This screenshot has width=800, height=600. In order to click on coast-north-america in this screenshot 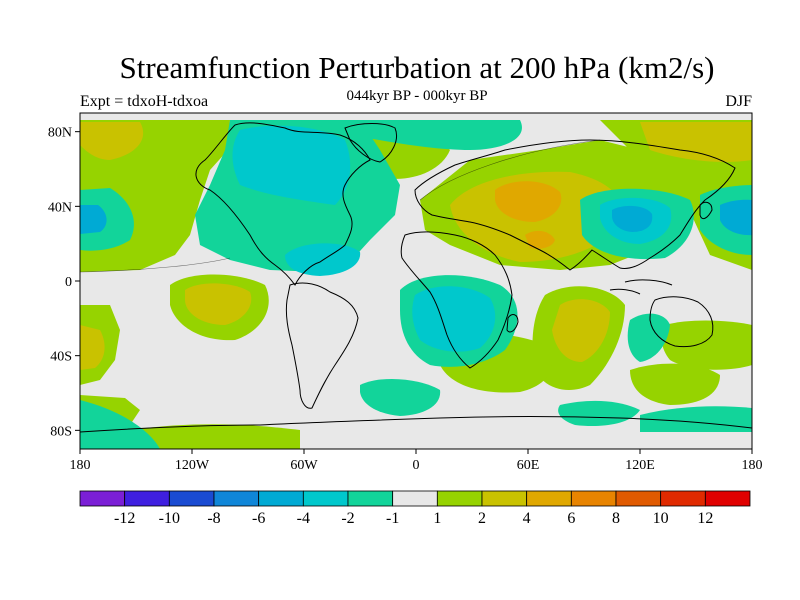, I will do `click(283, 204)`.